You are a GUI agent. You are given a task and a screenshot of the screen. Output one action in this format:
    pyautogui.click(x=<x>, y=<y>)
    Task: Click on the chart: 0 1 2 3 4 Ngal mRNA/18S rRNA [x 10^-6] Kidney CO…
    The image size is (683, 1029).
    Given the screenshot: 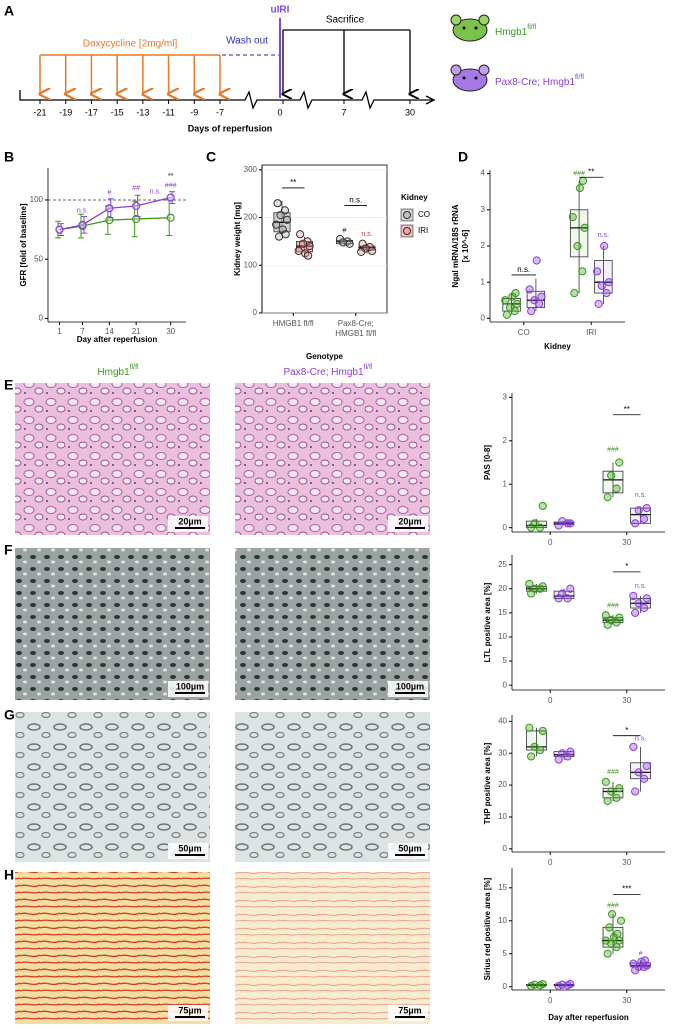 What is the action you would take?
    pyautogui.click(x=538, y=259)
    